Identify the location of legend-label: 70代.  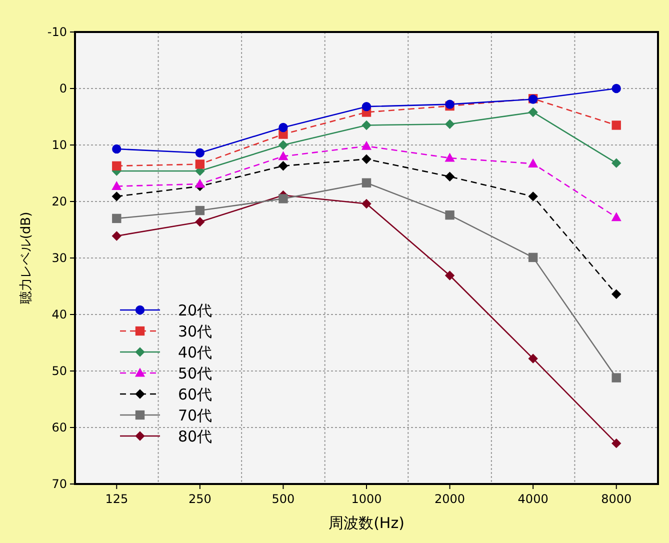
(195, 415).